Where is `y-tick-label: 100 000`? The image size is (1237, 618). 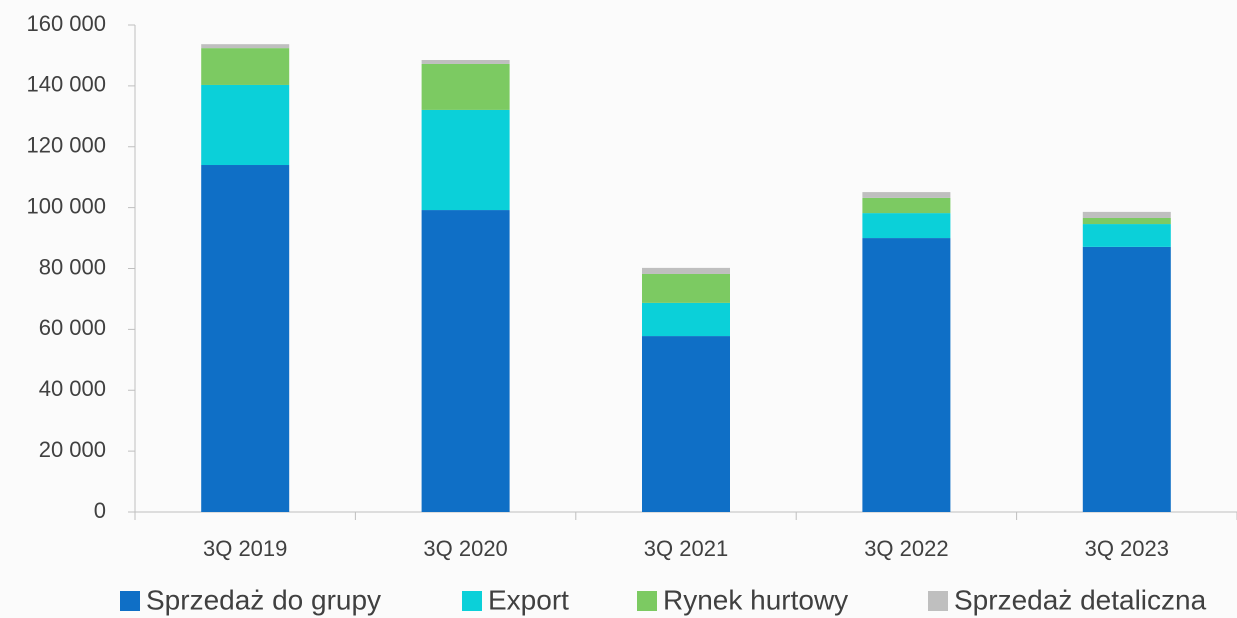
y-tick-label: 100 000 is located at coordinates (66, 205).